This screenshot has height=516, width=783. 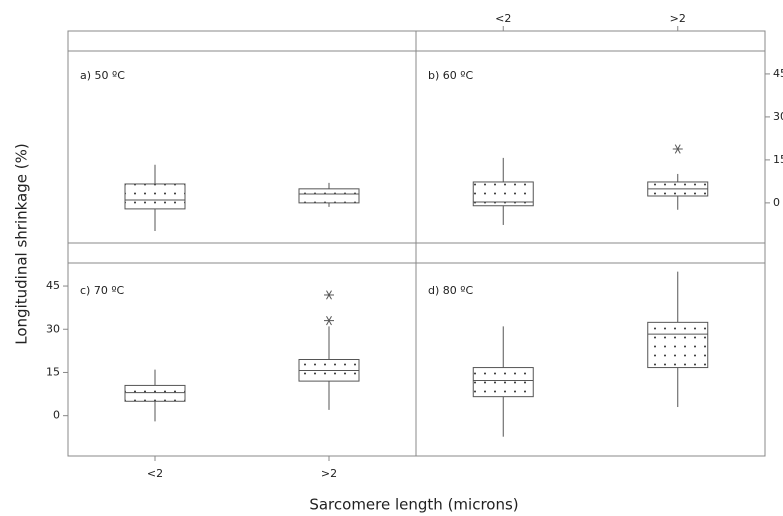 I want to click on x-axis-label: Sarcomere length (microns), so click(x=413, y=505).